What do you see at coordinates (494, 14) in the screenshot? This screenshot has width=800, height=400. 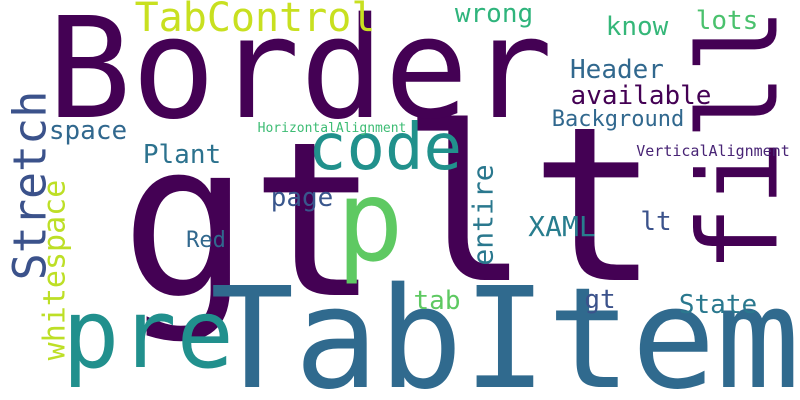 I see `word-wrong: wrong` at bounding box center [494, 14].